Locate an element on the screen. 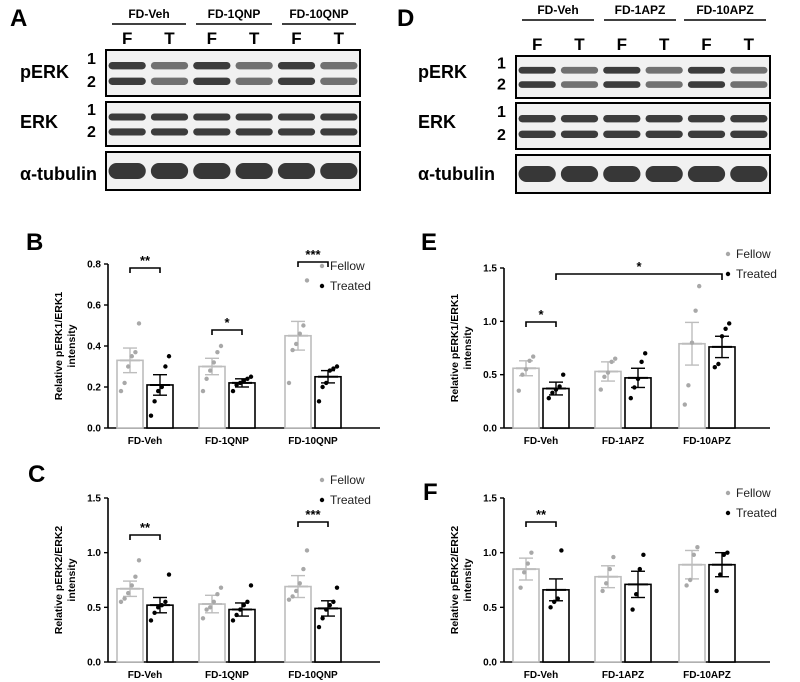 Image resolution: width=800 pixels, height=682 pixels. lane-label: F is located at coordinates (537, 44).